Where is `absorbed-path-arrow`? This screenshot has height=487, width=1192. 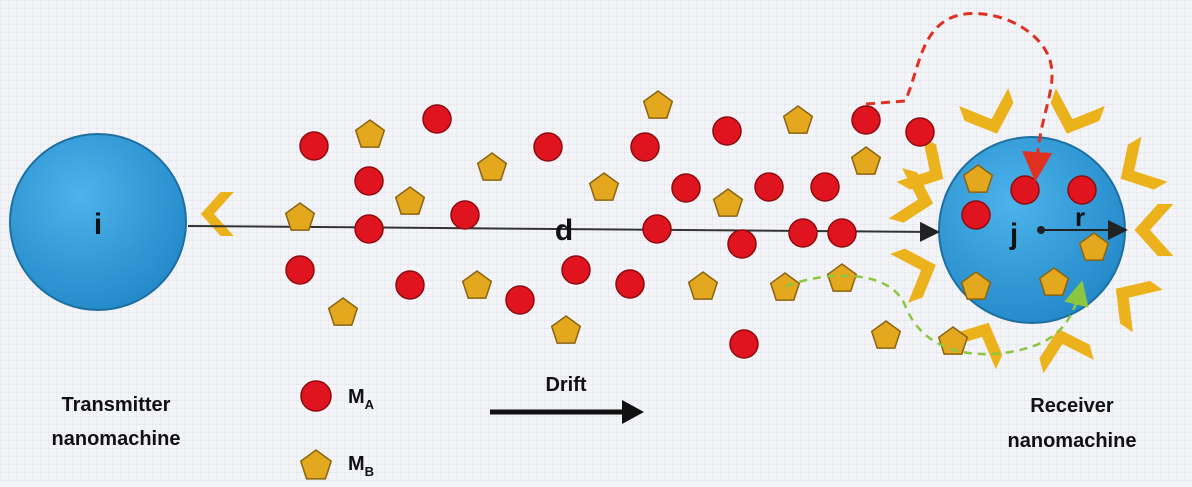
absorbed-path-arrow is located at coordinates (959, 96).